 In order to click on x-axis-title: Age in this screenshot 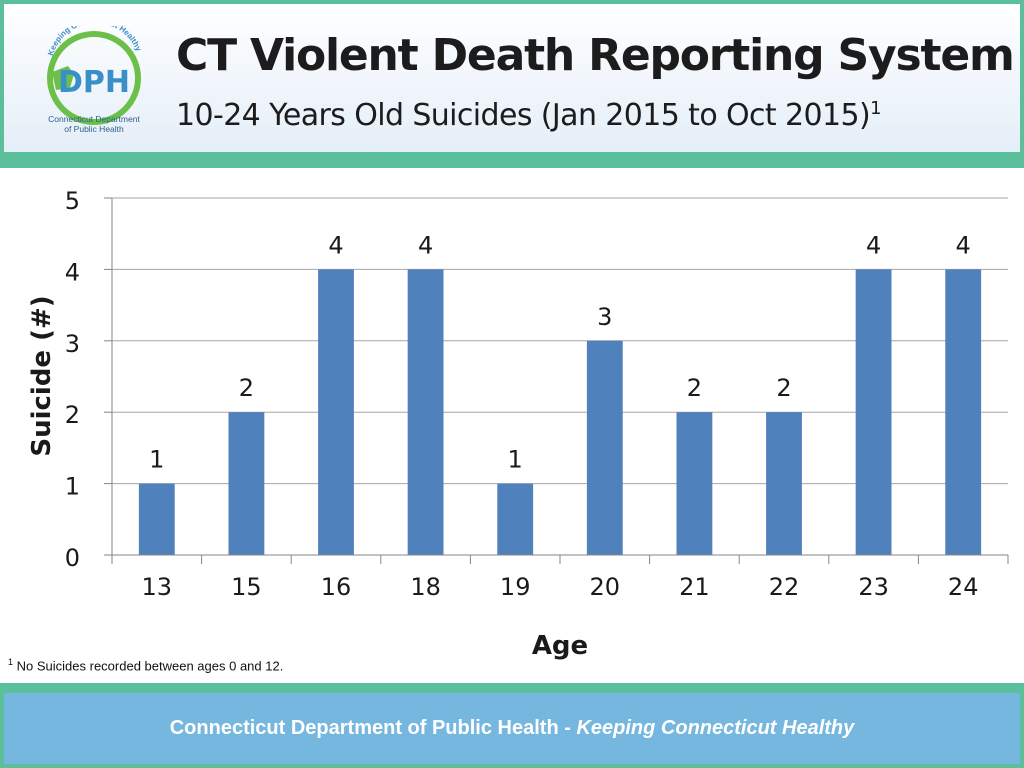, I will do `click(560, 646)`.